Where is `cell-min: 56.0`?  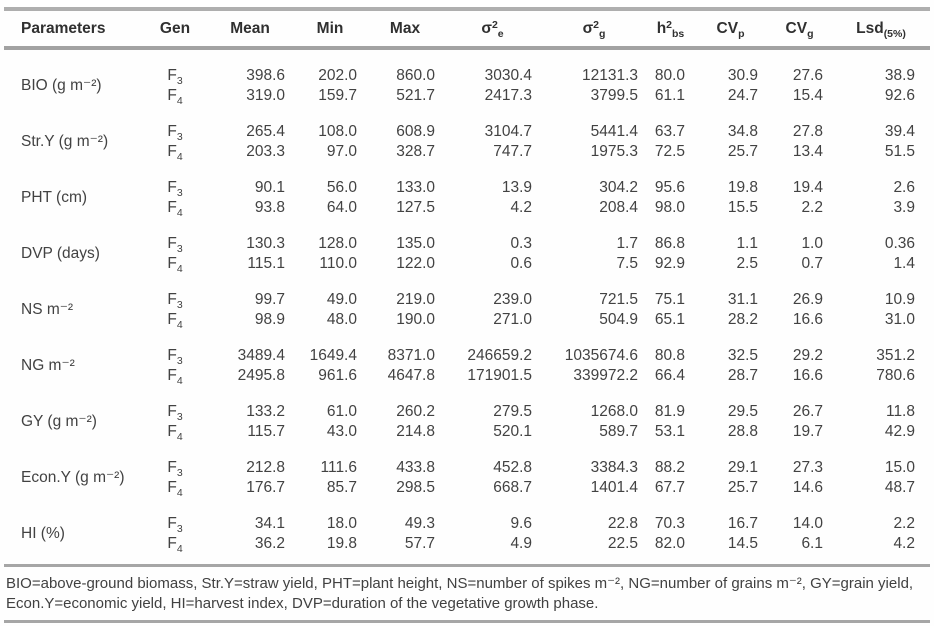
cell-min: 56.0 is located at coordinates (341, 187).